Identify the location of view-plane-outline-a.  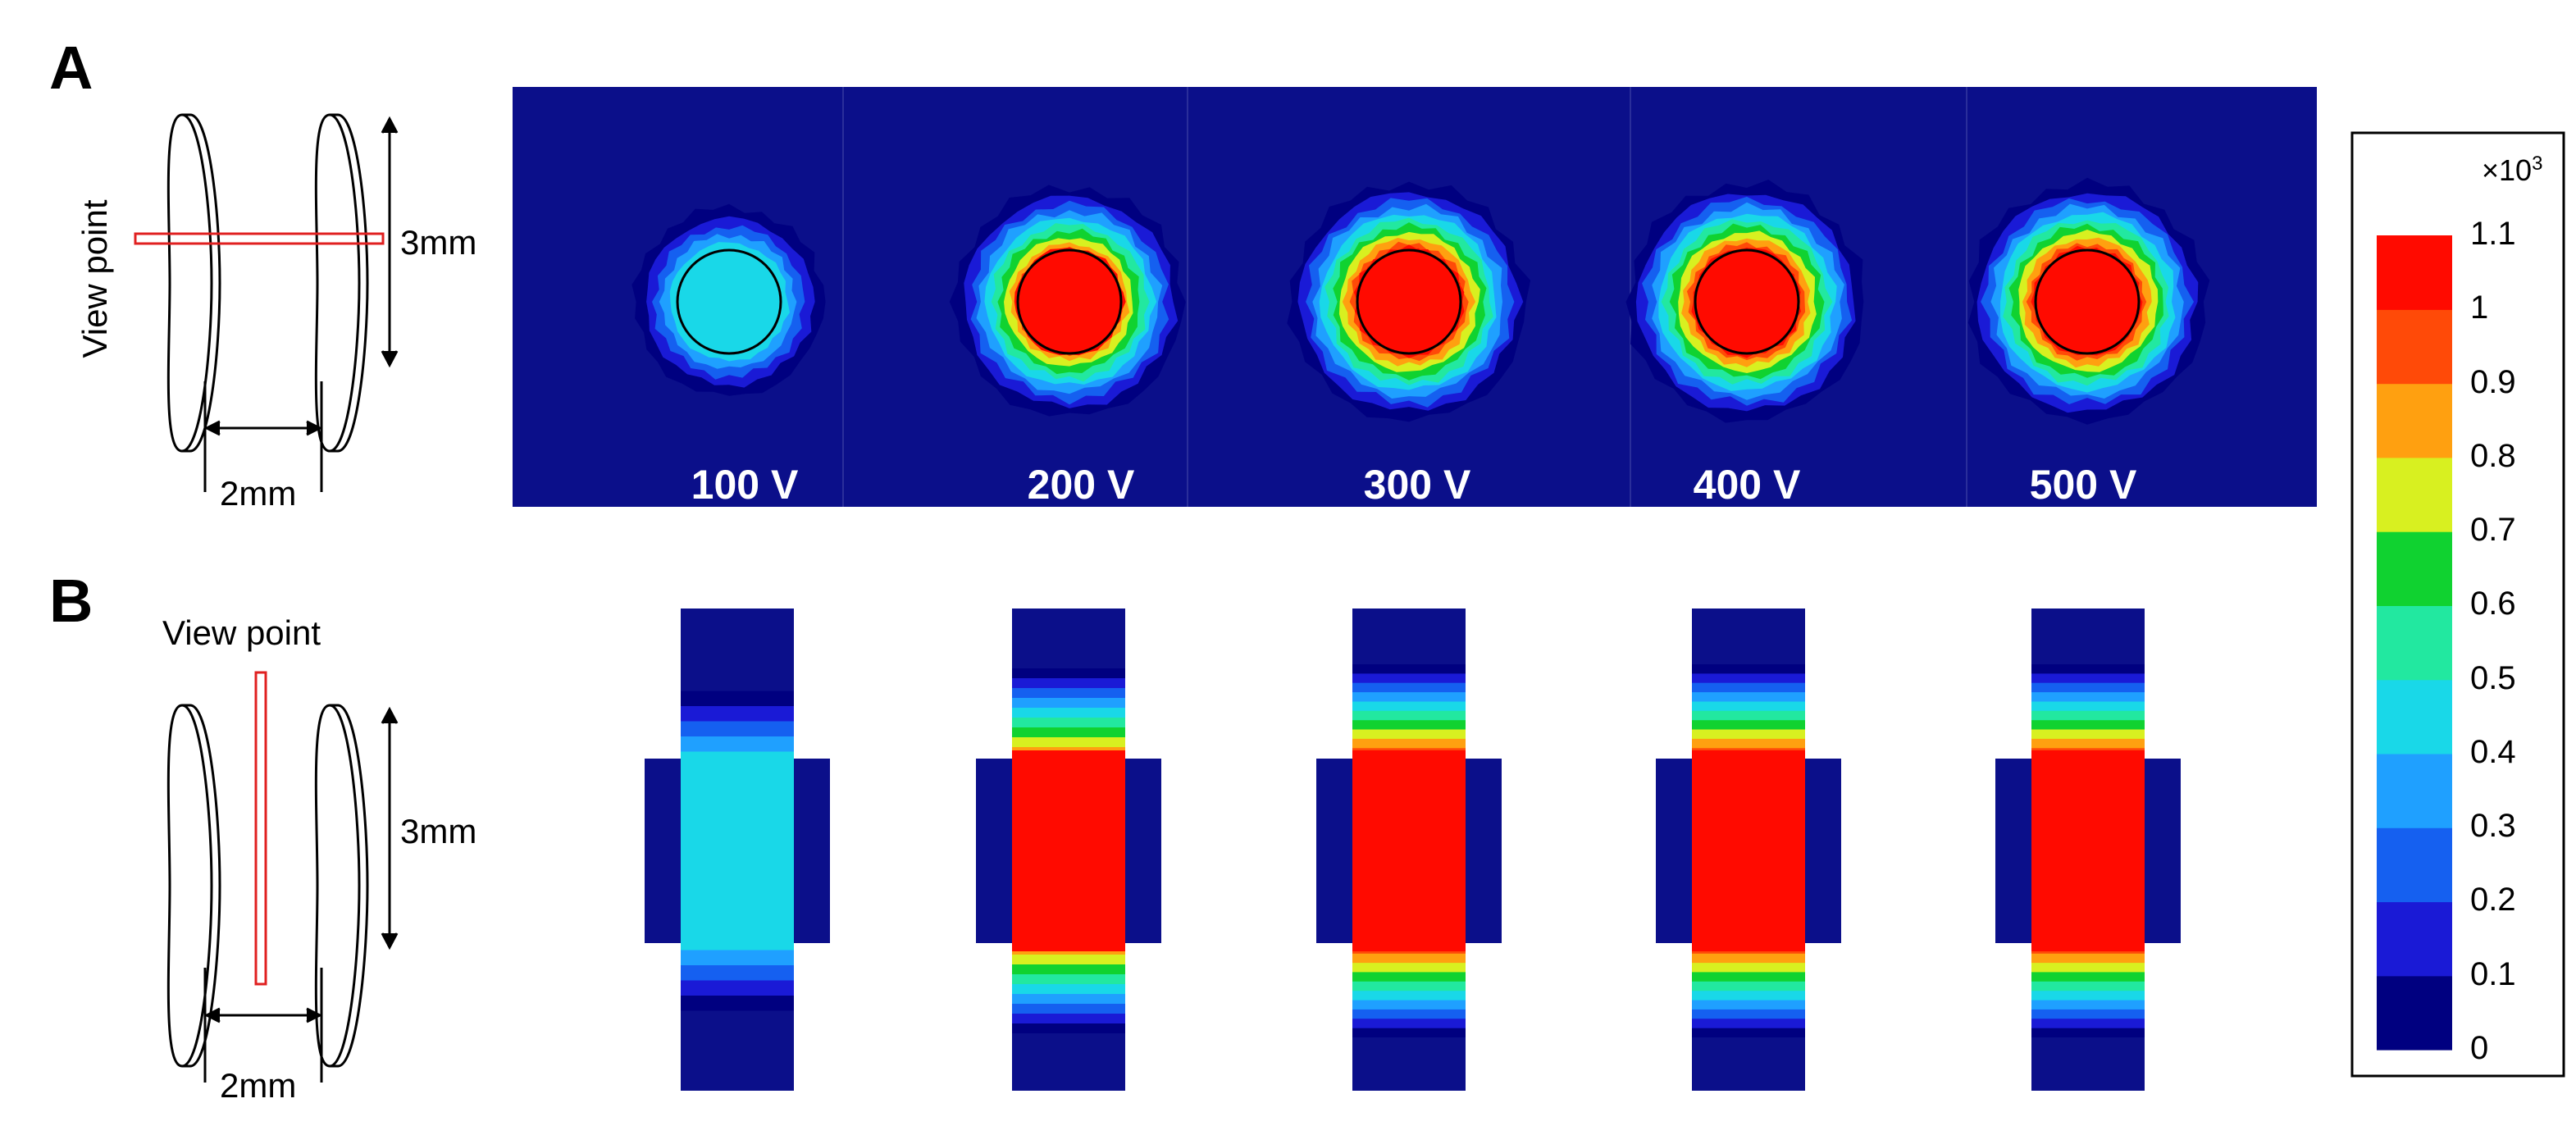
(259, 239).